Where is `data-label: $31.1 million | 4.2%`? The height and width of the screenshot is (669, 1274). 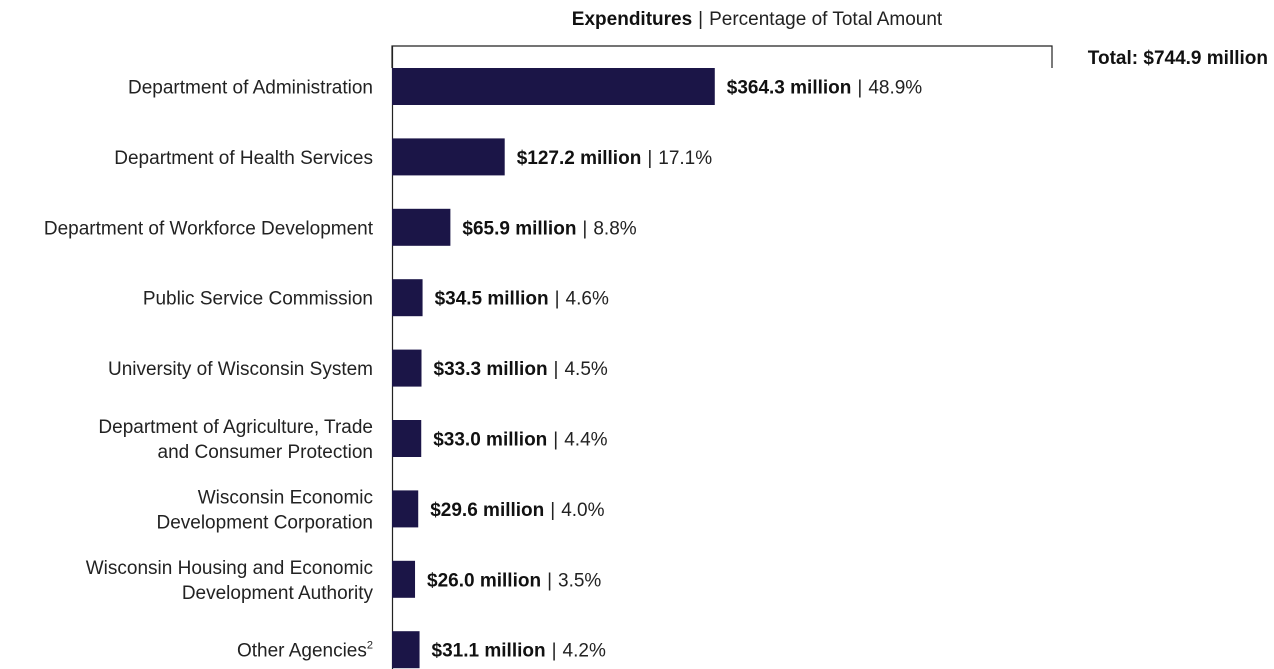 data-label: $31.1 million | 4.2% is located at coordinates (519, 651).